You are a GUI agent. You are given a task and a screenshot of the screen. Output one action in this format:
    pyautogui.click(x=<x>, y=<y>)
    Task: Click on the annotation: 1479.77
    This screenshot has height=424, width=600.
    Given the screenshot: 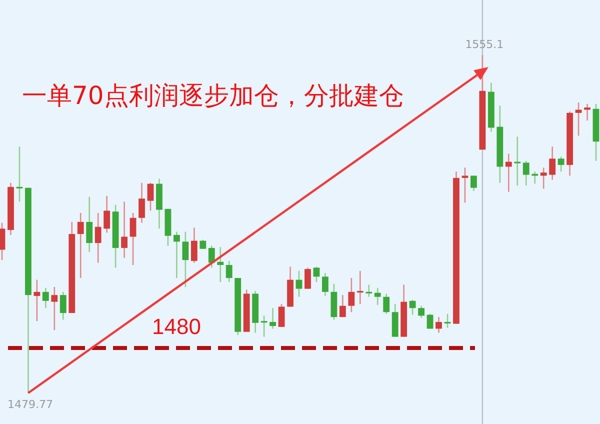 What is the action you would take?
    pyautogui.click(x=30, y=404)
    